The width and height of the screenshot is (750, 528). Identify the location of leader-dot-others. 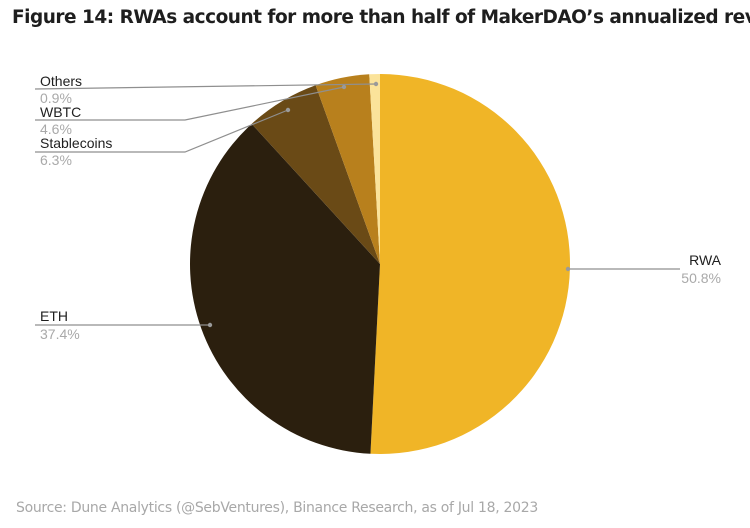
(376, 84).